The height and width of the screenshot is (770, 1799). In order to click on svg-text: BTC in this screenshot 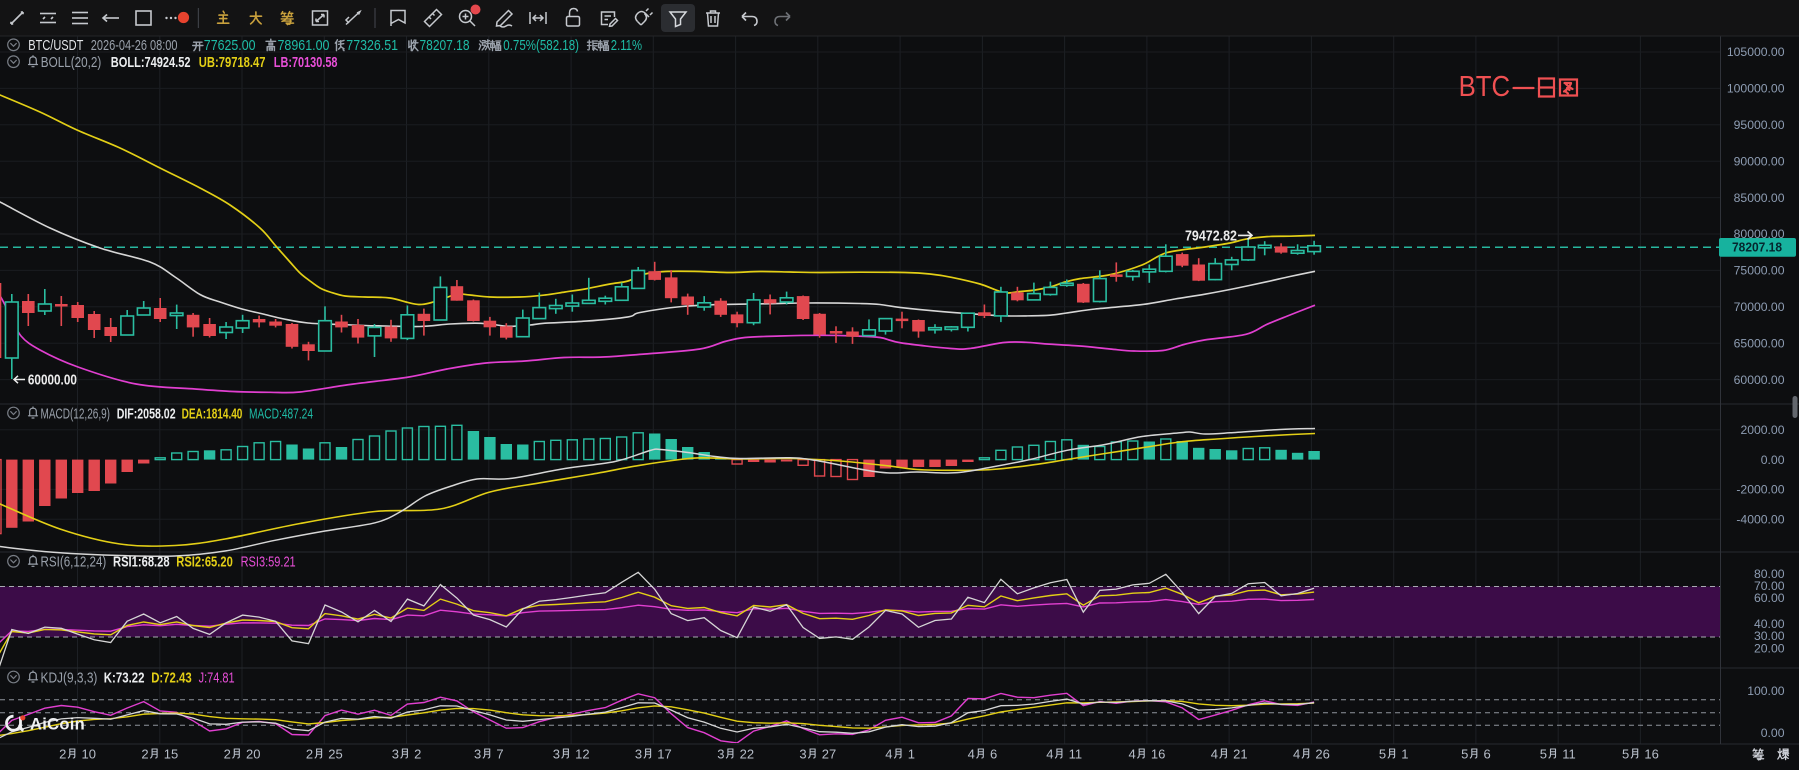, I will do `click(1485, 87)`.